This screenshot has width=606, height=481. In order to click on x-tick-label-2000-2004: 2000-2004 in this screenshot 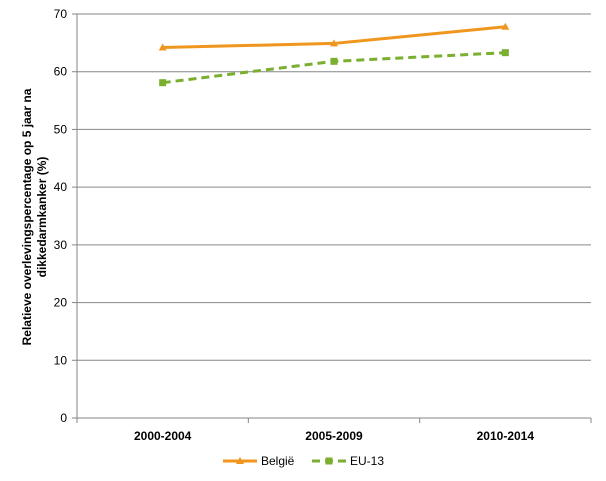, I will do `click(163, 436)`.